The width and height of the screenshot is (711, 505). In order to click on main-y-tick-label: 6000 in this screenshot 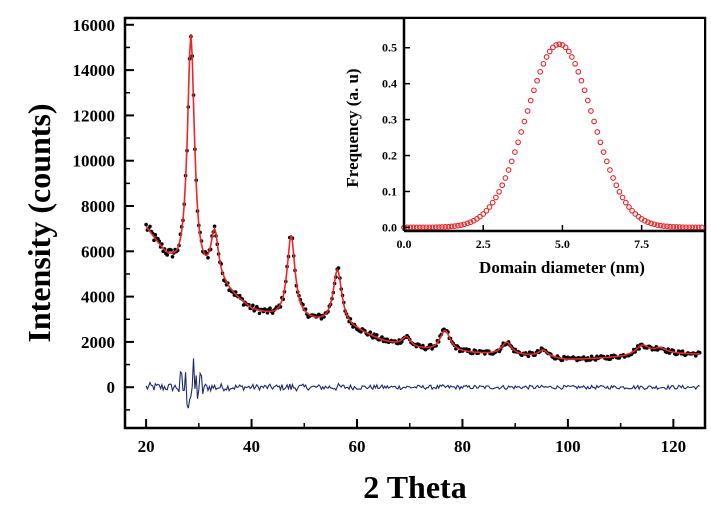, I will do `click(98, 251)`.